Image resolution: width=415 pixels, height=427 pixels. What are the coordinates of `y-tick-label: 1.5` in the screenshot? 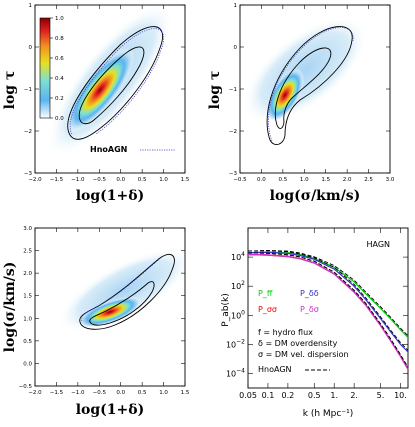 It's located at (27, 297).